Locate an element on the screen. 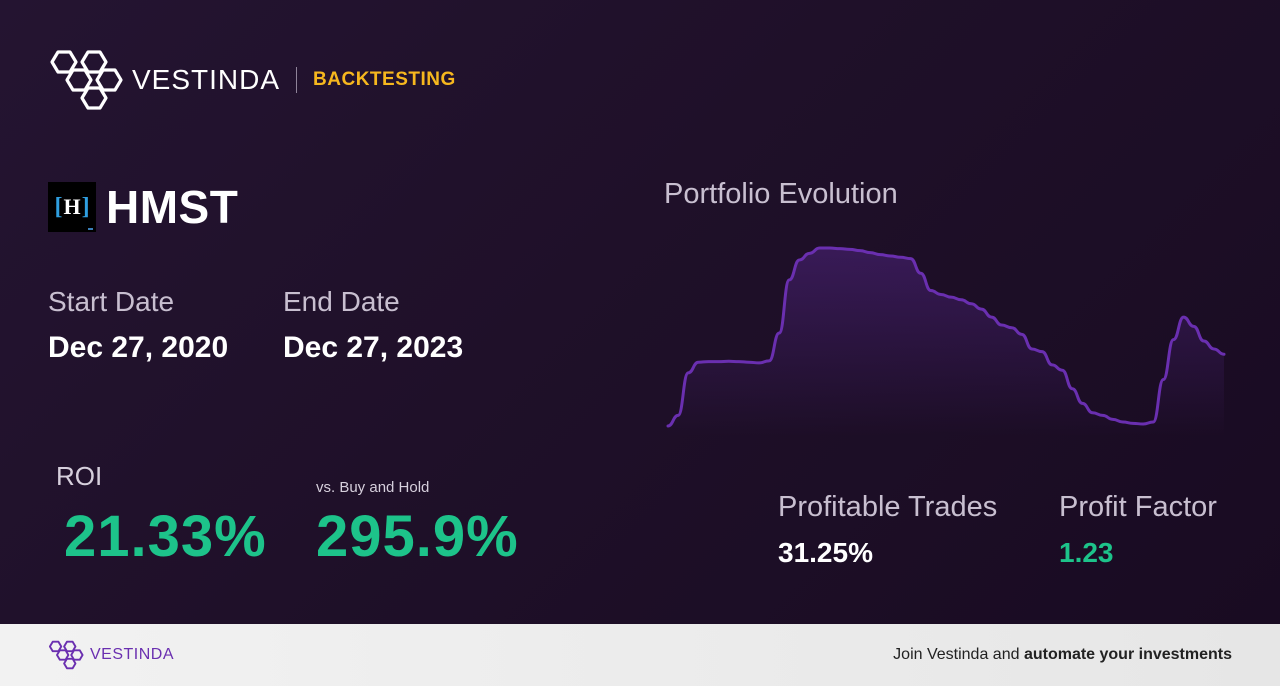 This screenshot has width=1280, height=686. brand-name: VESTINDA is located at coordinates (206, 79).